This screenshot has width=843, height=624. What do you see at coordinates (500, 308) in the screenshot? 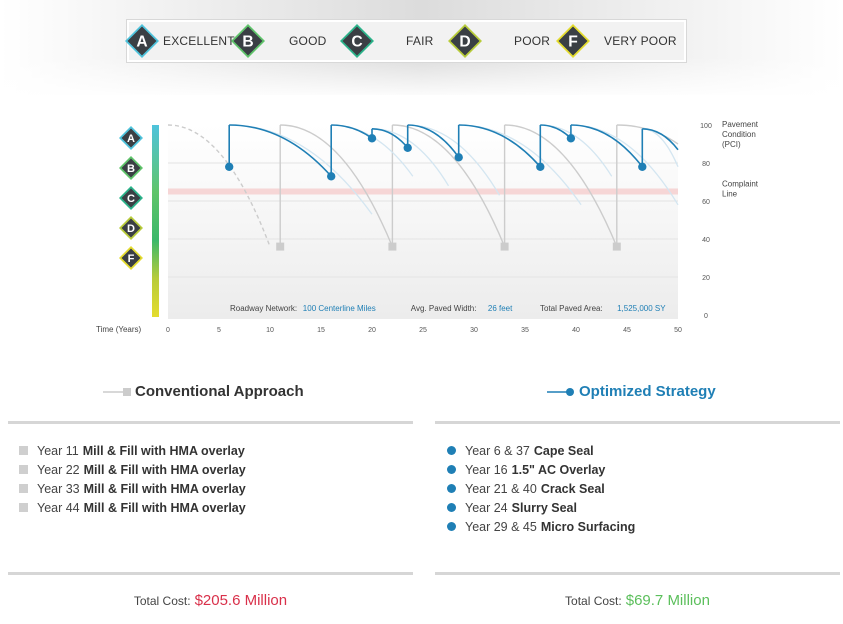
I see `info-value: 26 feet` at bounding box center [500, 308].